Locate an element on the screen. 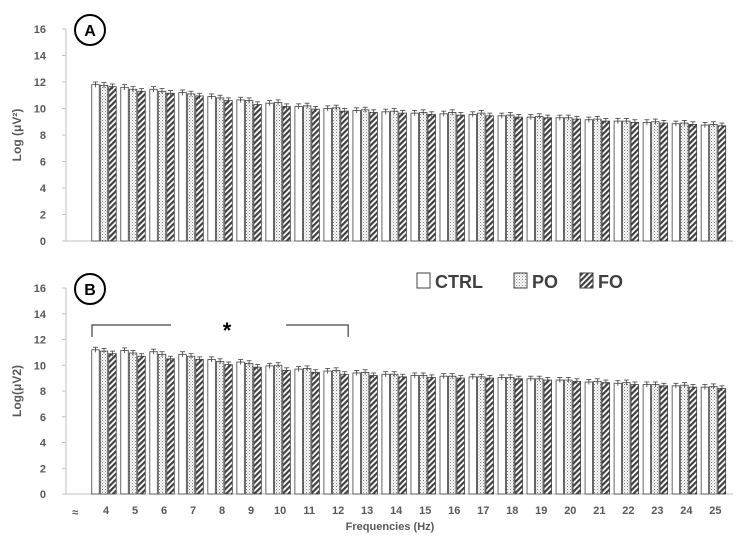 This screenshot has width=740, height=547. x-tick-label: 19 is located at coordinates (541, 511).